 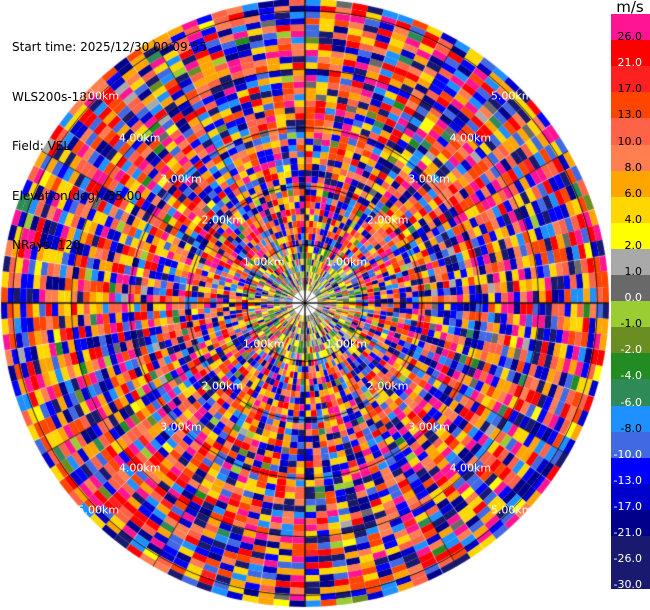 What do you see at coordinates (41, 146) in the screenshot?
I see `field-text: Field: VEL` at bounding box center [41, 146].